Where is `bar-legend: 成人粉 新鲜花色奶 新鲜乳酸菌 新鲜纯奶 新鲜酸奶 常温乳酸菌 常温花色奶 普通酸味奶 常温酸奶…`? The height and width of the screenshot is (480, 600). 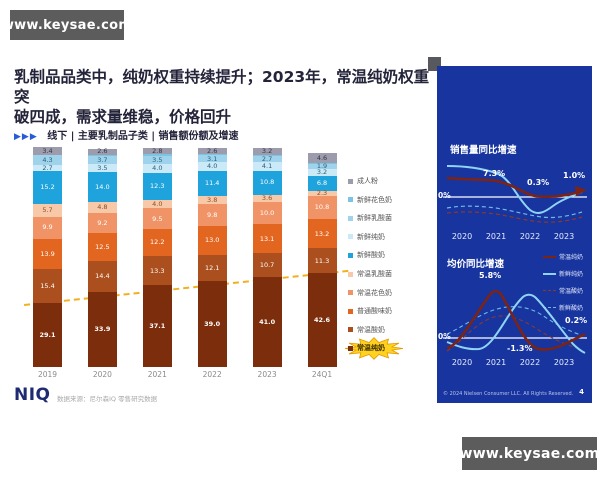 bar-legend: 成人粉 新鲜花色奶 新鲜乳酸菌 新鲜纯奶 新鲜酸奶 常温乳酸菌 常温花色奶 普通酸味奶 常温酸奶… is located at coordinates (389, 272).